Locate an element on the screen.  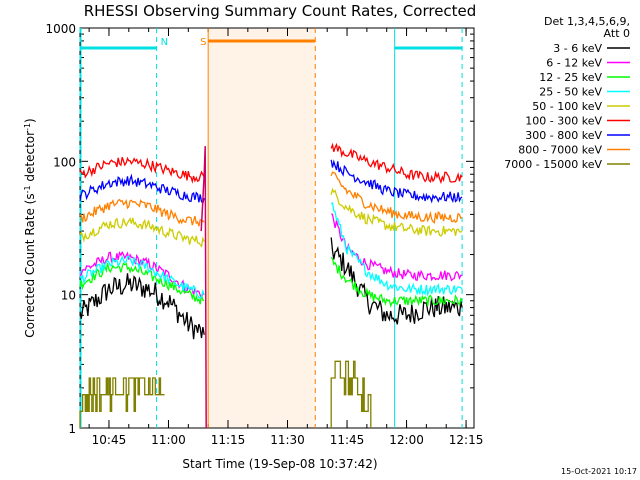
x-tick-label: 10:45 is located at coordinates (109, 440).